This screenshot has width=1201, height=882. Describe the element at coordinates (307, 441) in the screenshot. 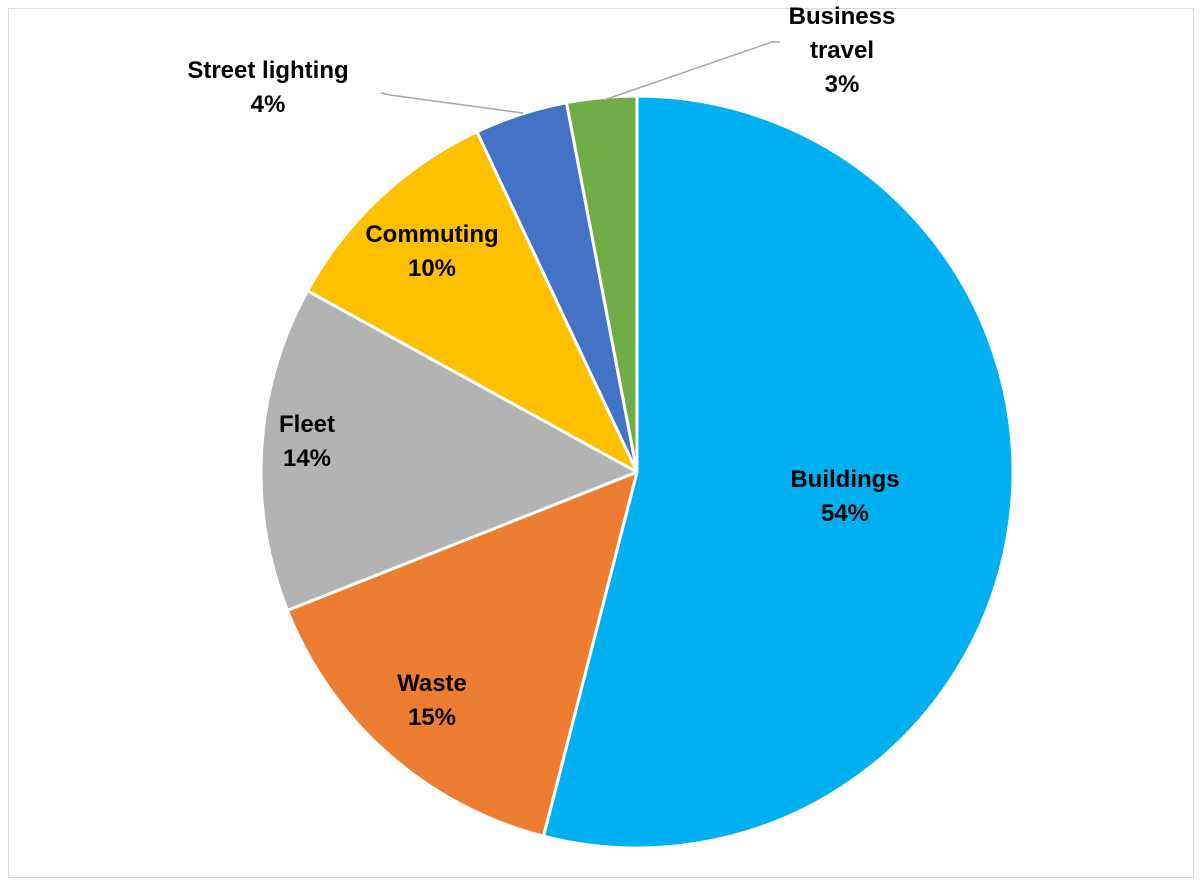

I see `data-label-fleet: Fleet 14%` at that location.